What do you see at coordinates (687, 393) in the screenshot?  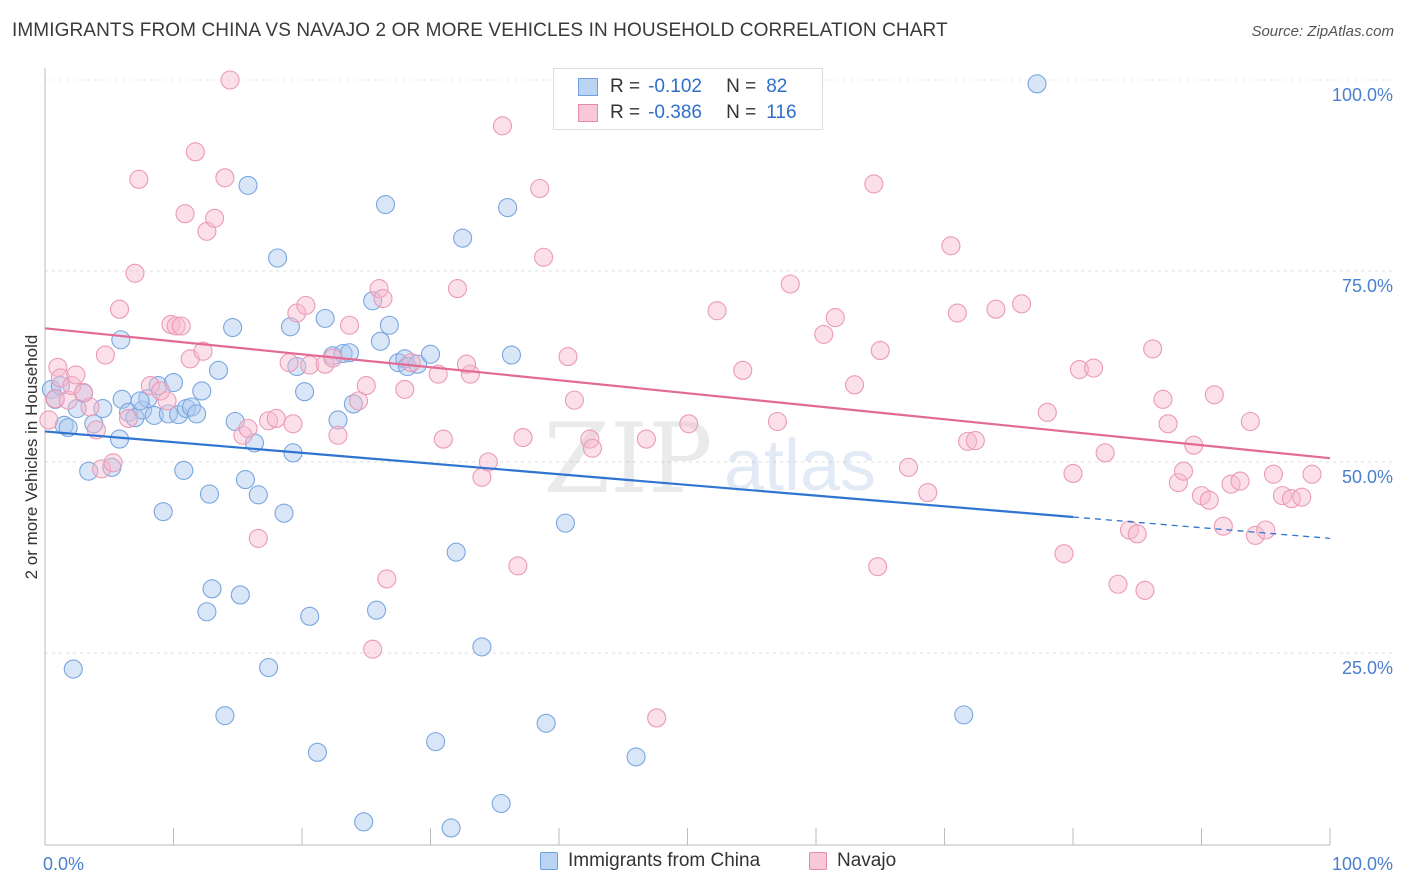 I see `trend-line-navajo` at bounding box center [687, 393].